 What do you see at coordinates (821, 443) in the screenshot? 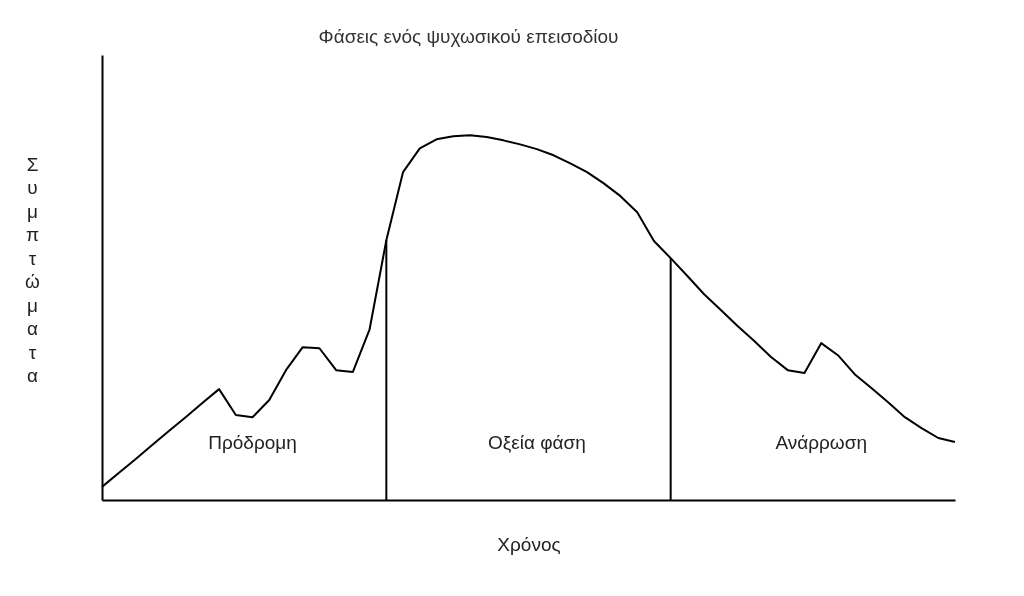
I see `annotation: Ανάρρωση` at bounding box center [821, 443].